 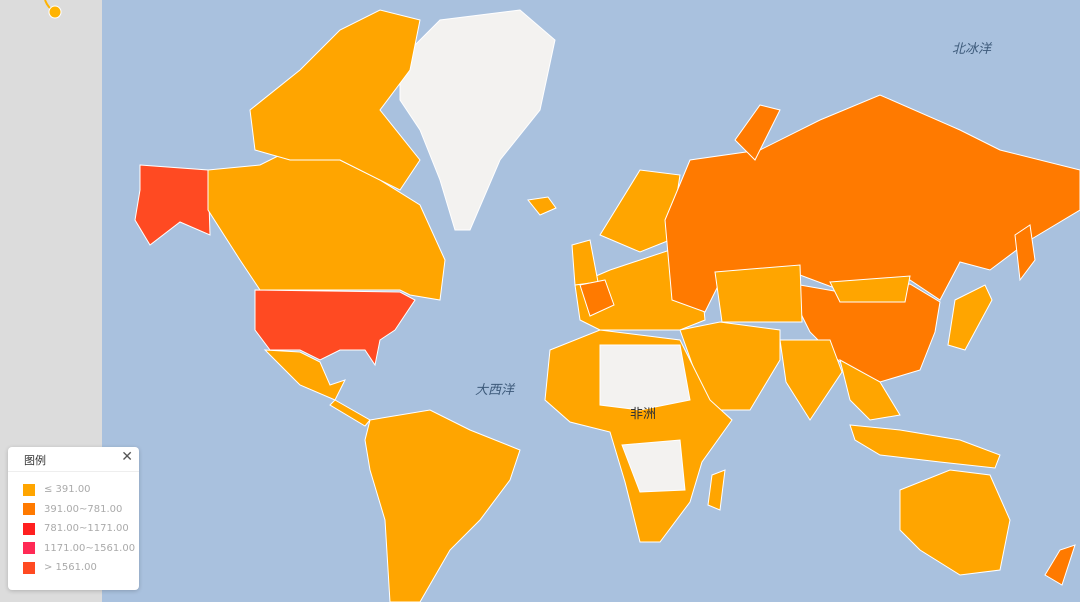 I want to click on legend-item: 781.00~1171.00, so click(x=81, y=529).